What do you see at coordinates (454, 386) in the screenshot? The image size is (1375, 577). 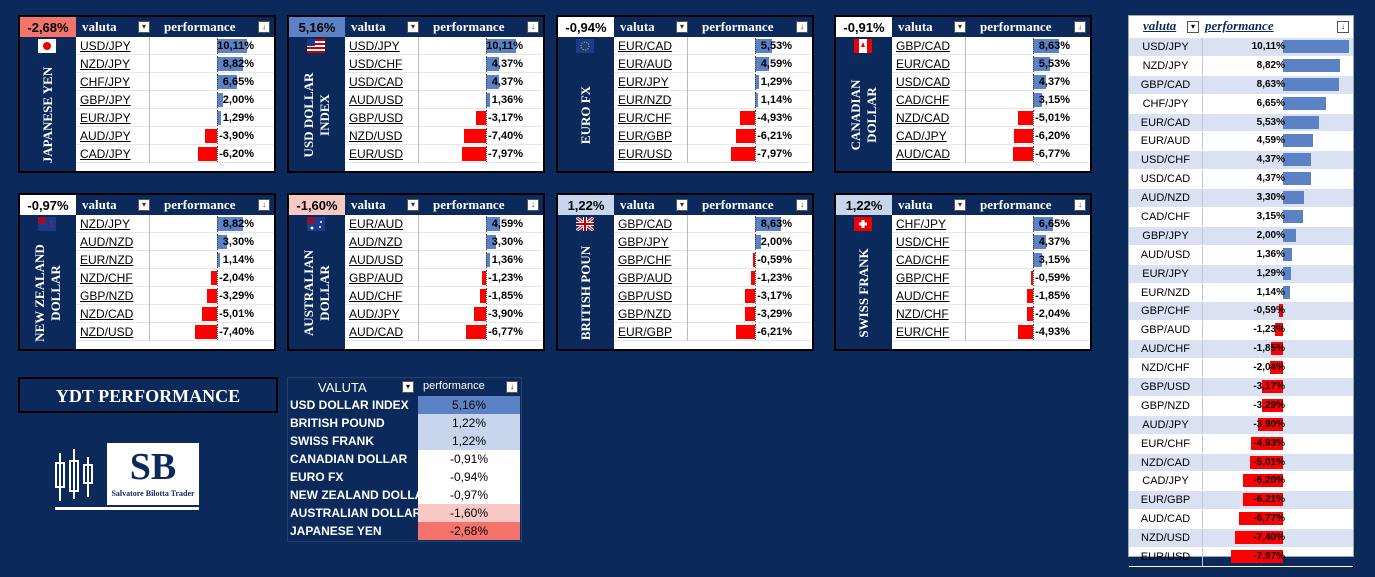 I see `summary-header-performance: performance` at bounding box center [454, 386].